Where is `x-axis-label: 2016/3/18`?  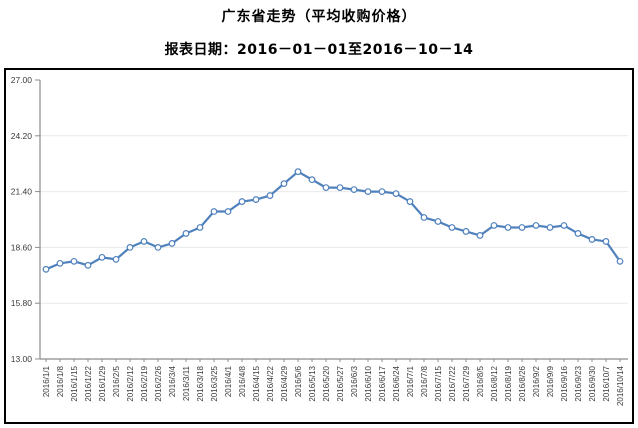
x-axis-label: 2016/3/18 is located at coordinates (200, 383).